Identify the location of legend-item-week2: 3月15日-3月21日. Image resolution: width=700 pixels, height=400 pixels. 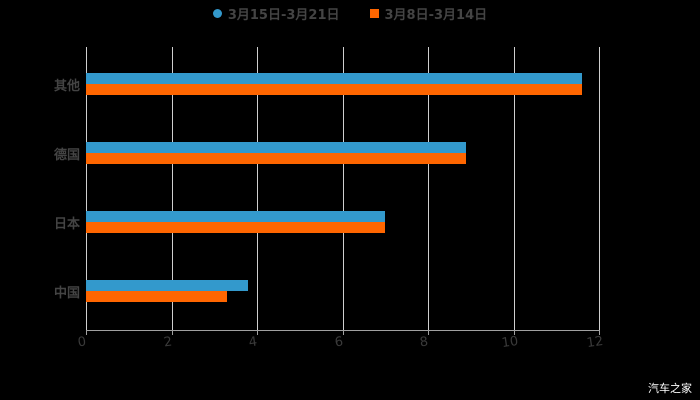
(276, 13).